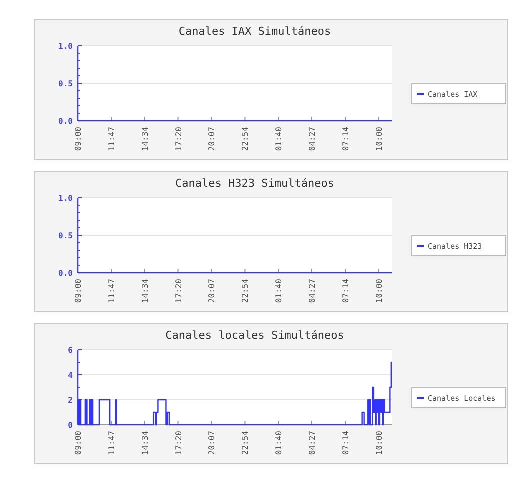 This screenshot has width=517, height=477. What do you see at coordinates (71, 350) in the screenshot?
I see `y-tick-label: 6` at bounding box center [71, 350].